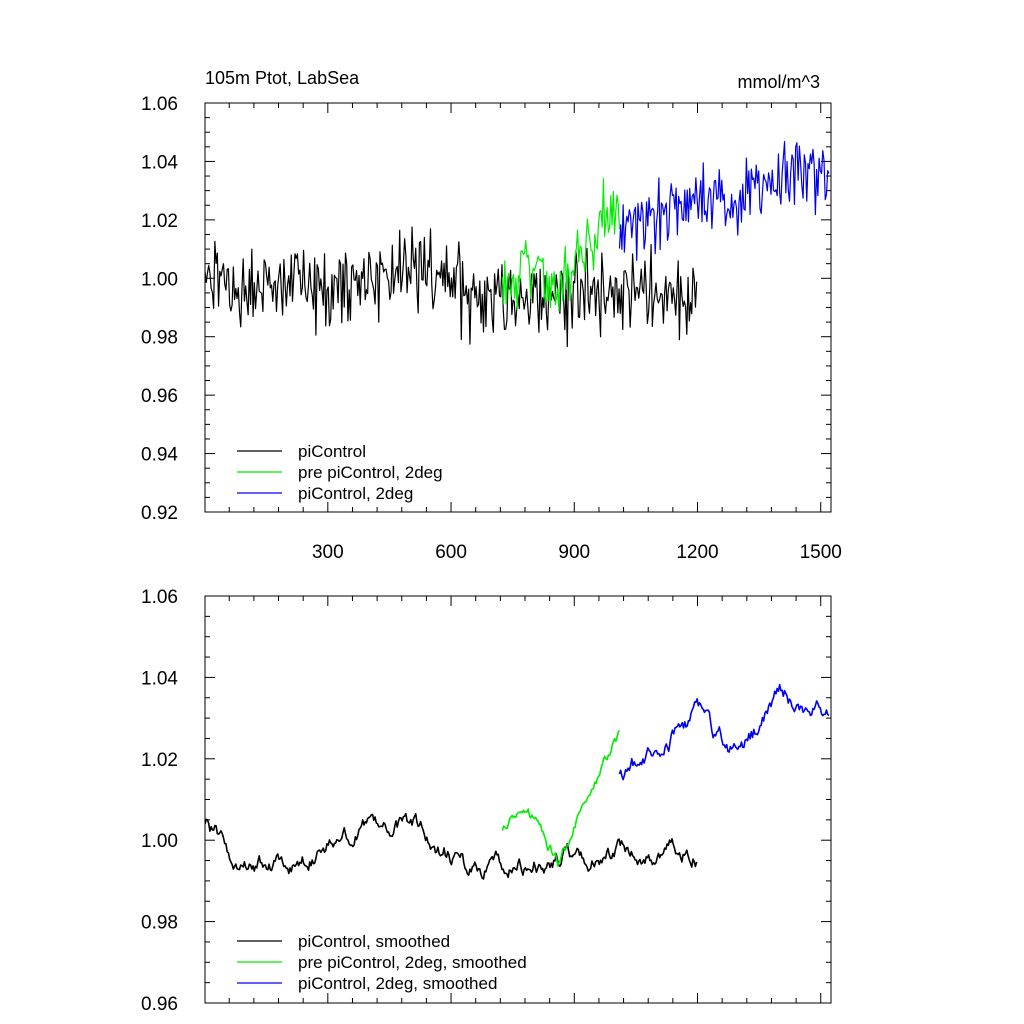 Image resolution: width=1024 pixels, height=1024 pixels. Describe the element at coordinates (332, 451) in the screenshot. I see `legend-label: piControl` at that location.